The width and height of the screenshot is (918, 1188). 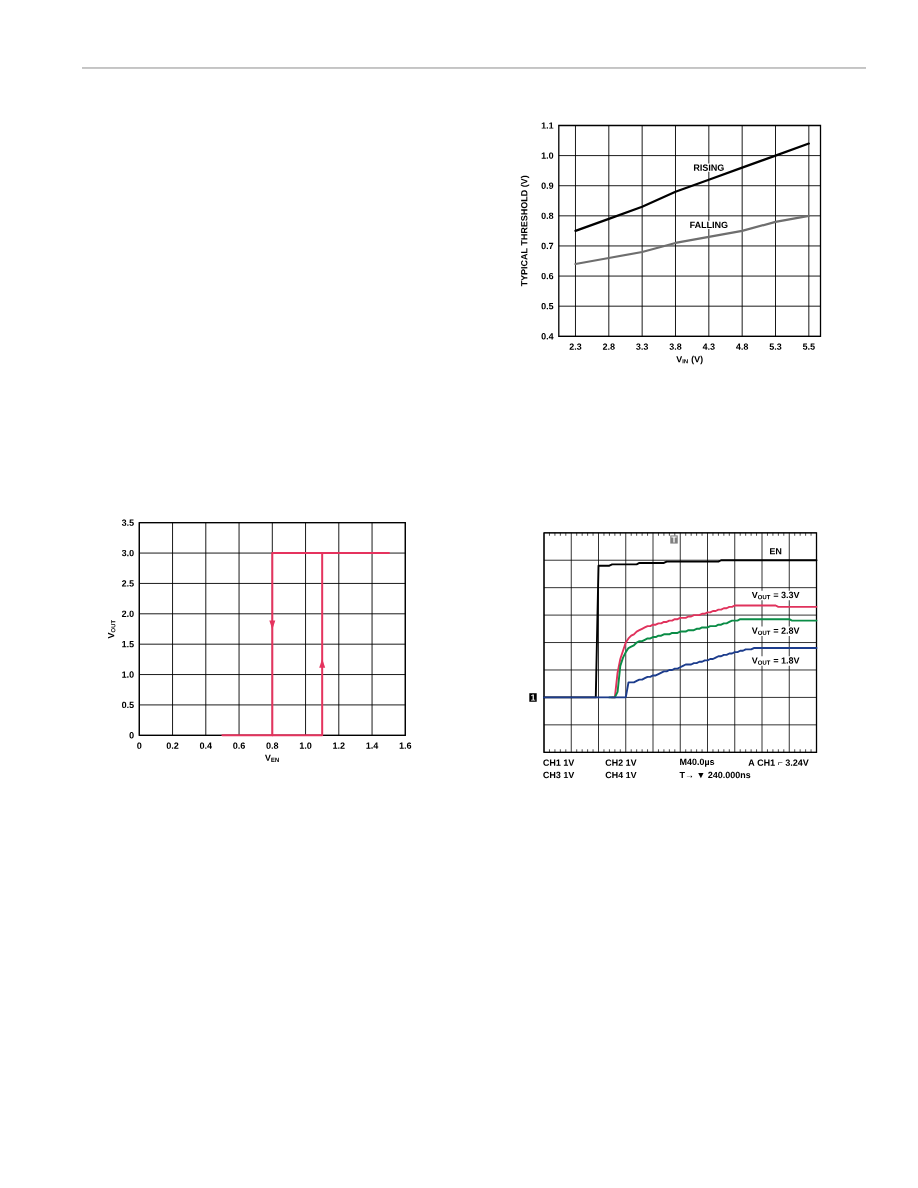 What do you see at coordinates (131, 735) in the screenshot?
I see `y-tick-label: 0` at bounding box center [131, 735].